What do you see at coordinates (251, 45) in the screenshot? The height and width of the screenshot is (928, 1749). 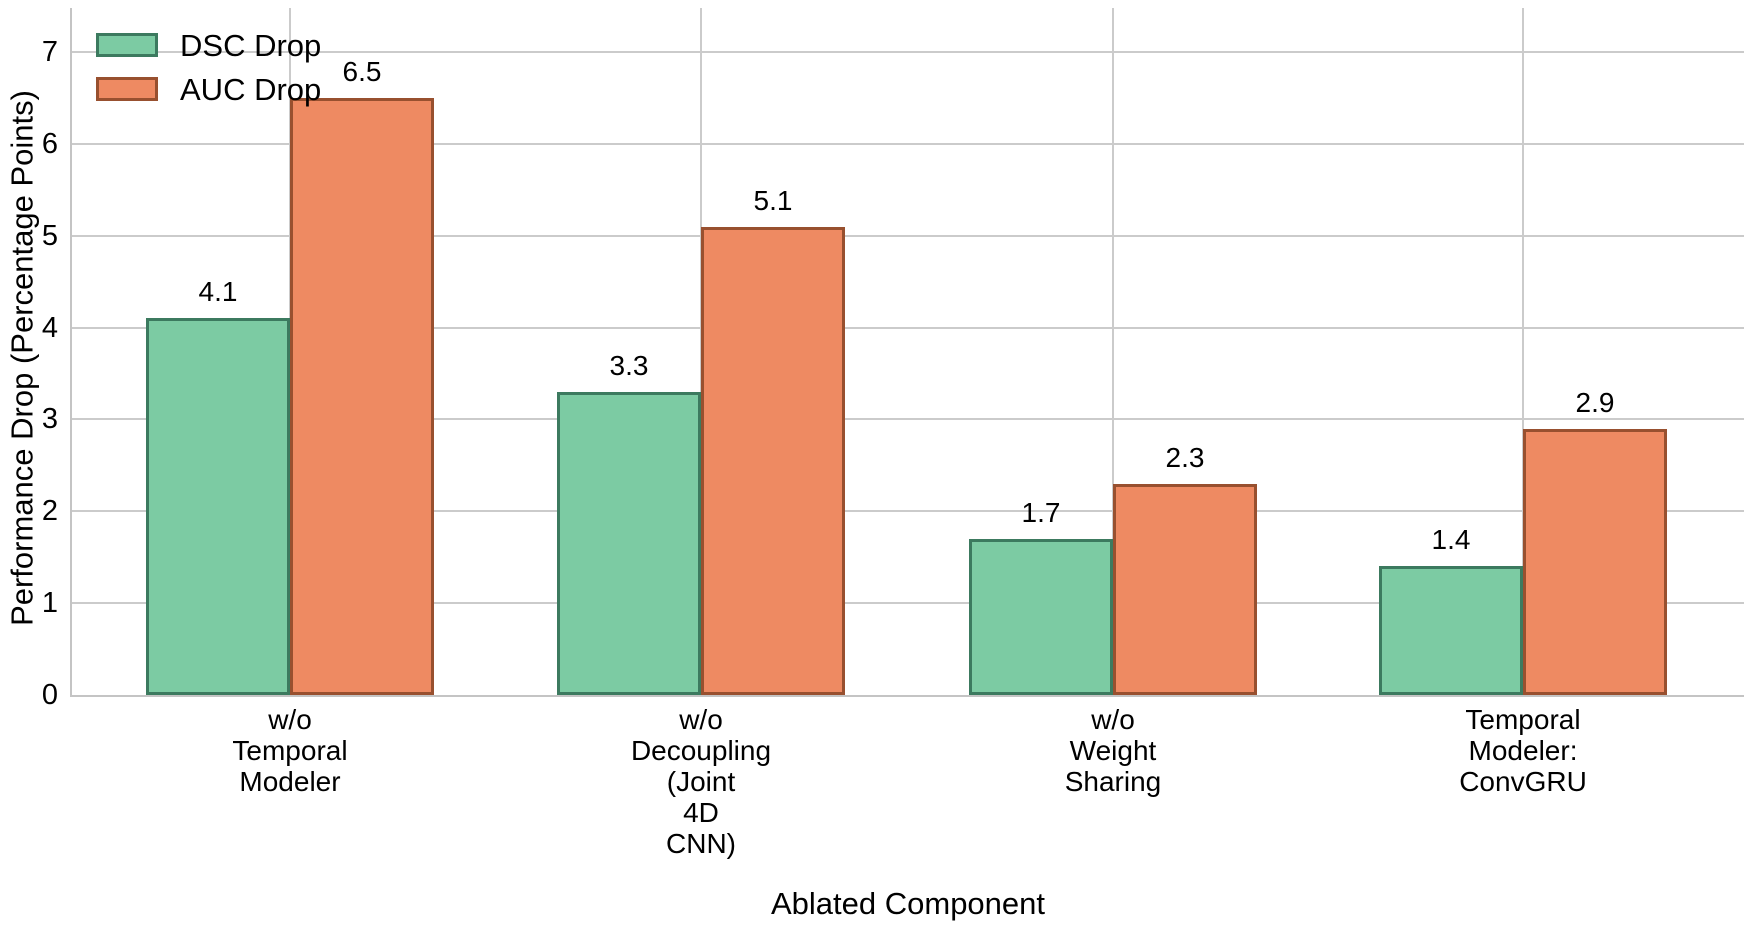 I see `legend-label-dsc-drop: DSC Drop` at bounding box center [251, 45].